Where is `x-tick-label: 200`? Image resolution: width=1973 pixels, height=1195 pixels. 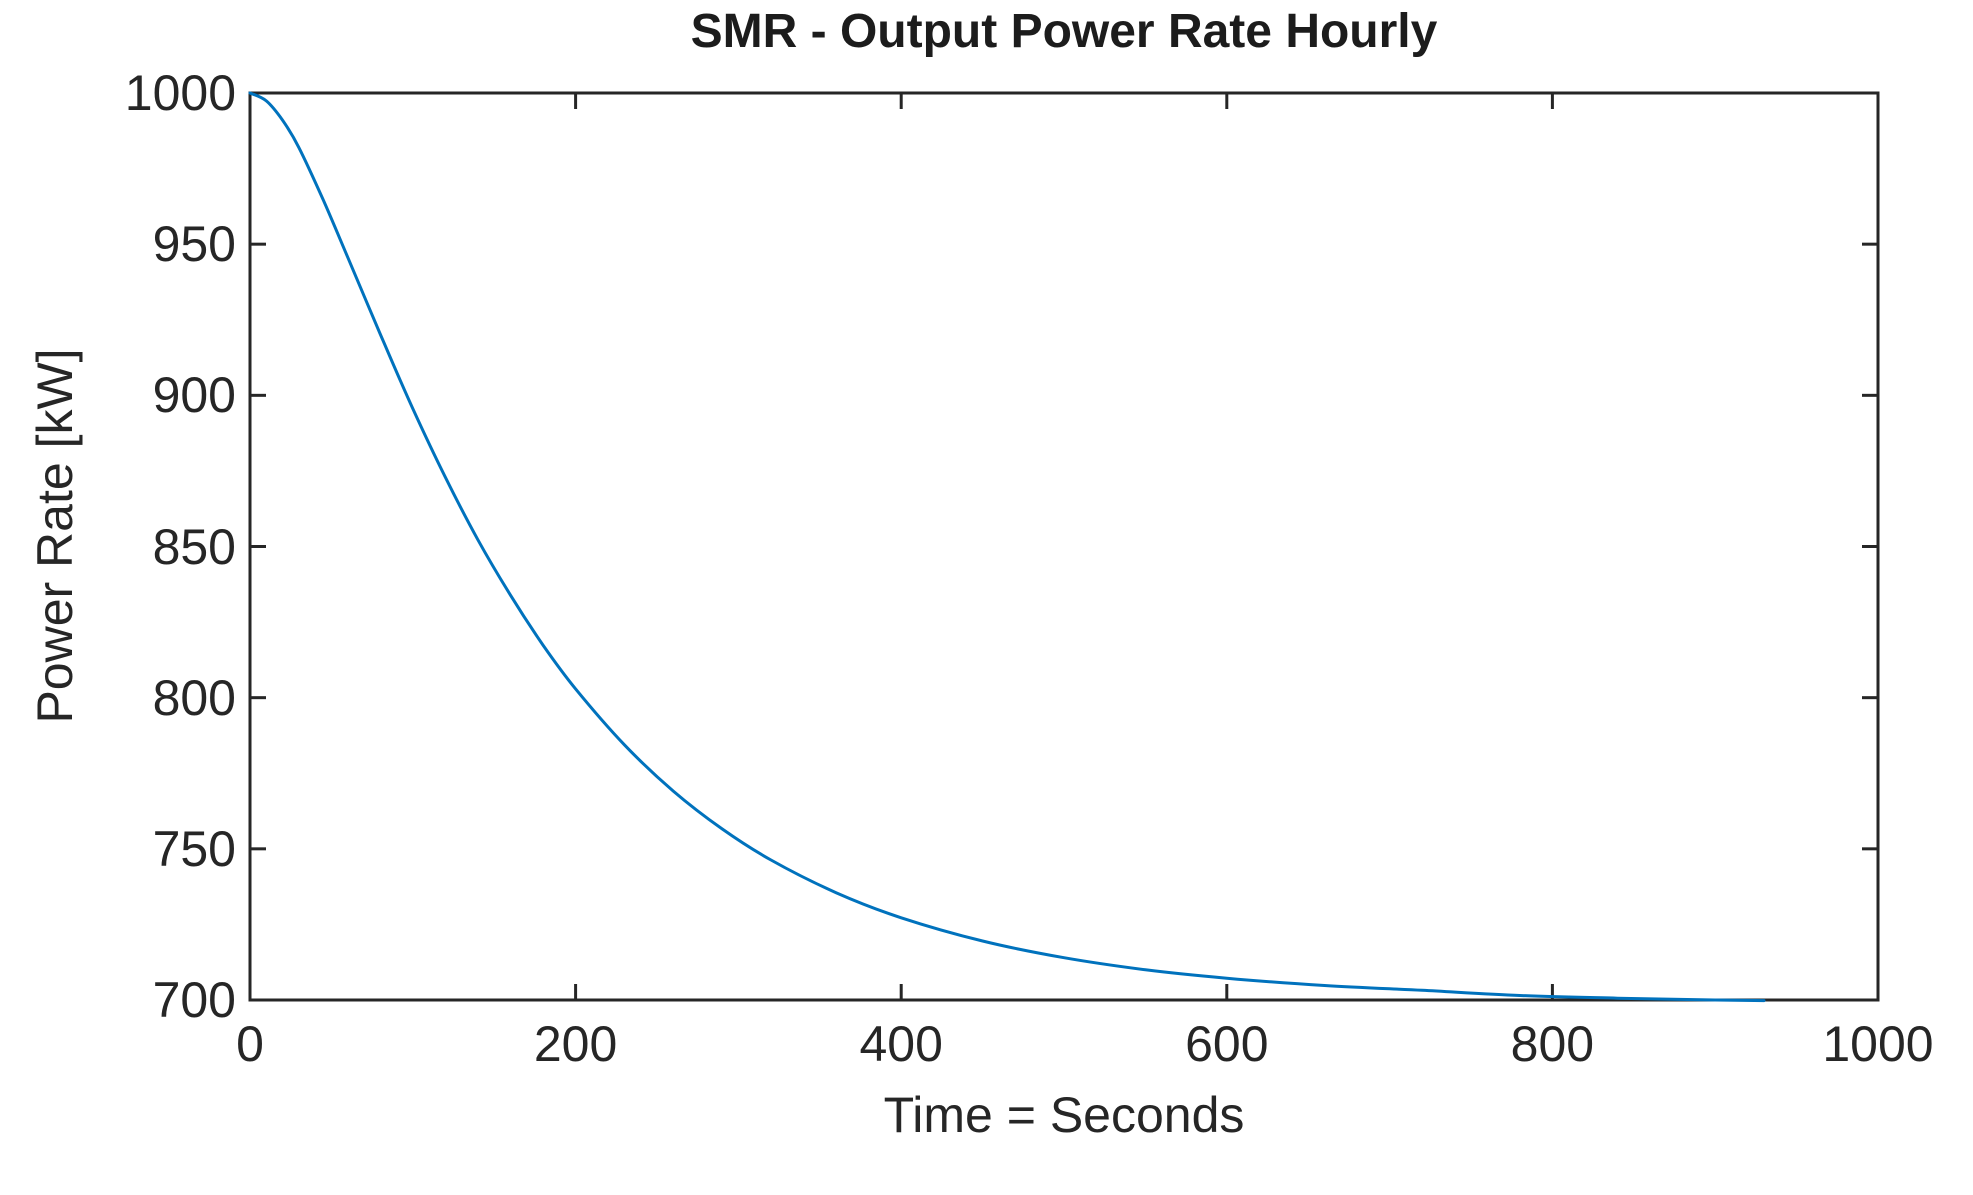 x-tick-label: 200 is located at coordinates (575, 1044).